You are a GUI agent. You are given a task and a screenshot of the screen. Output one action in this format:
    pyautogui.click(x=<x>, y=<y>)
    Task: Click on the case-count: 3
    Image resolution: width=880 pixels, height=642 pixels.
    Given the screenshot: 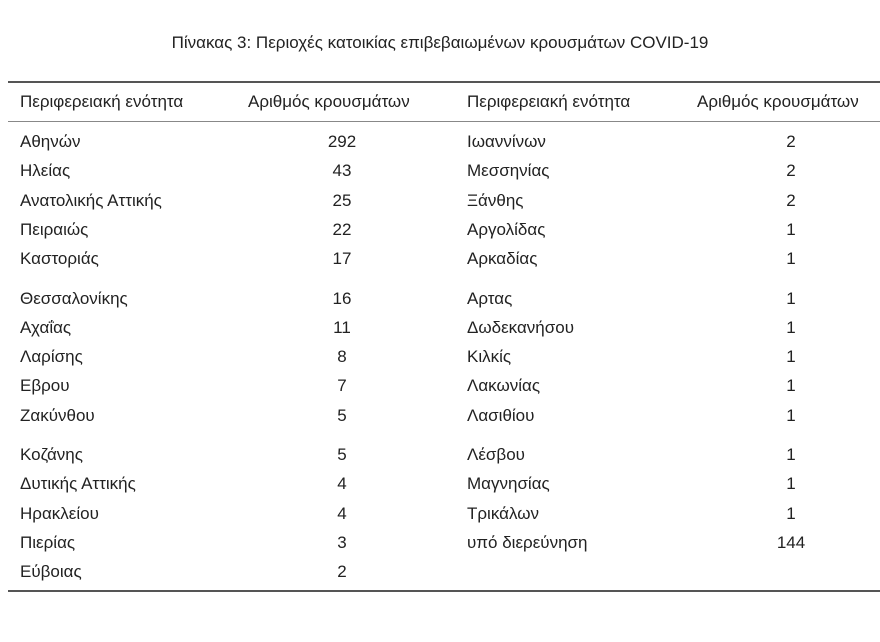 What is the action you would take?
    pyautogui.click(x=342, y=542)
    